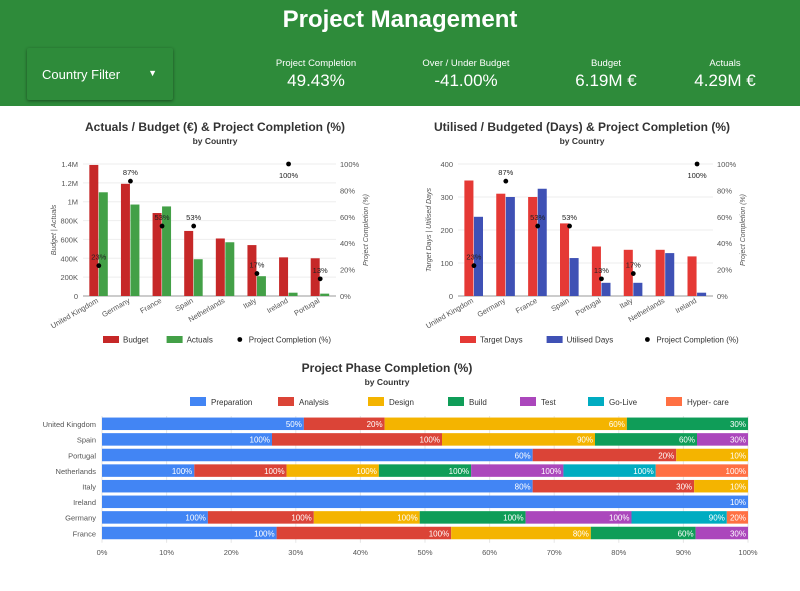 The height and width of the screenshot is (591, 800). I want to click on y-tick-label: 400K, so click(69, 258).